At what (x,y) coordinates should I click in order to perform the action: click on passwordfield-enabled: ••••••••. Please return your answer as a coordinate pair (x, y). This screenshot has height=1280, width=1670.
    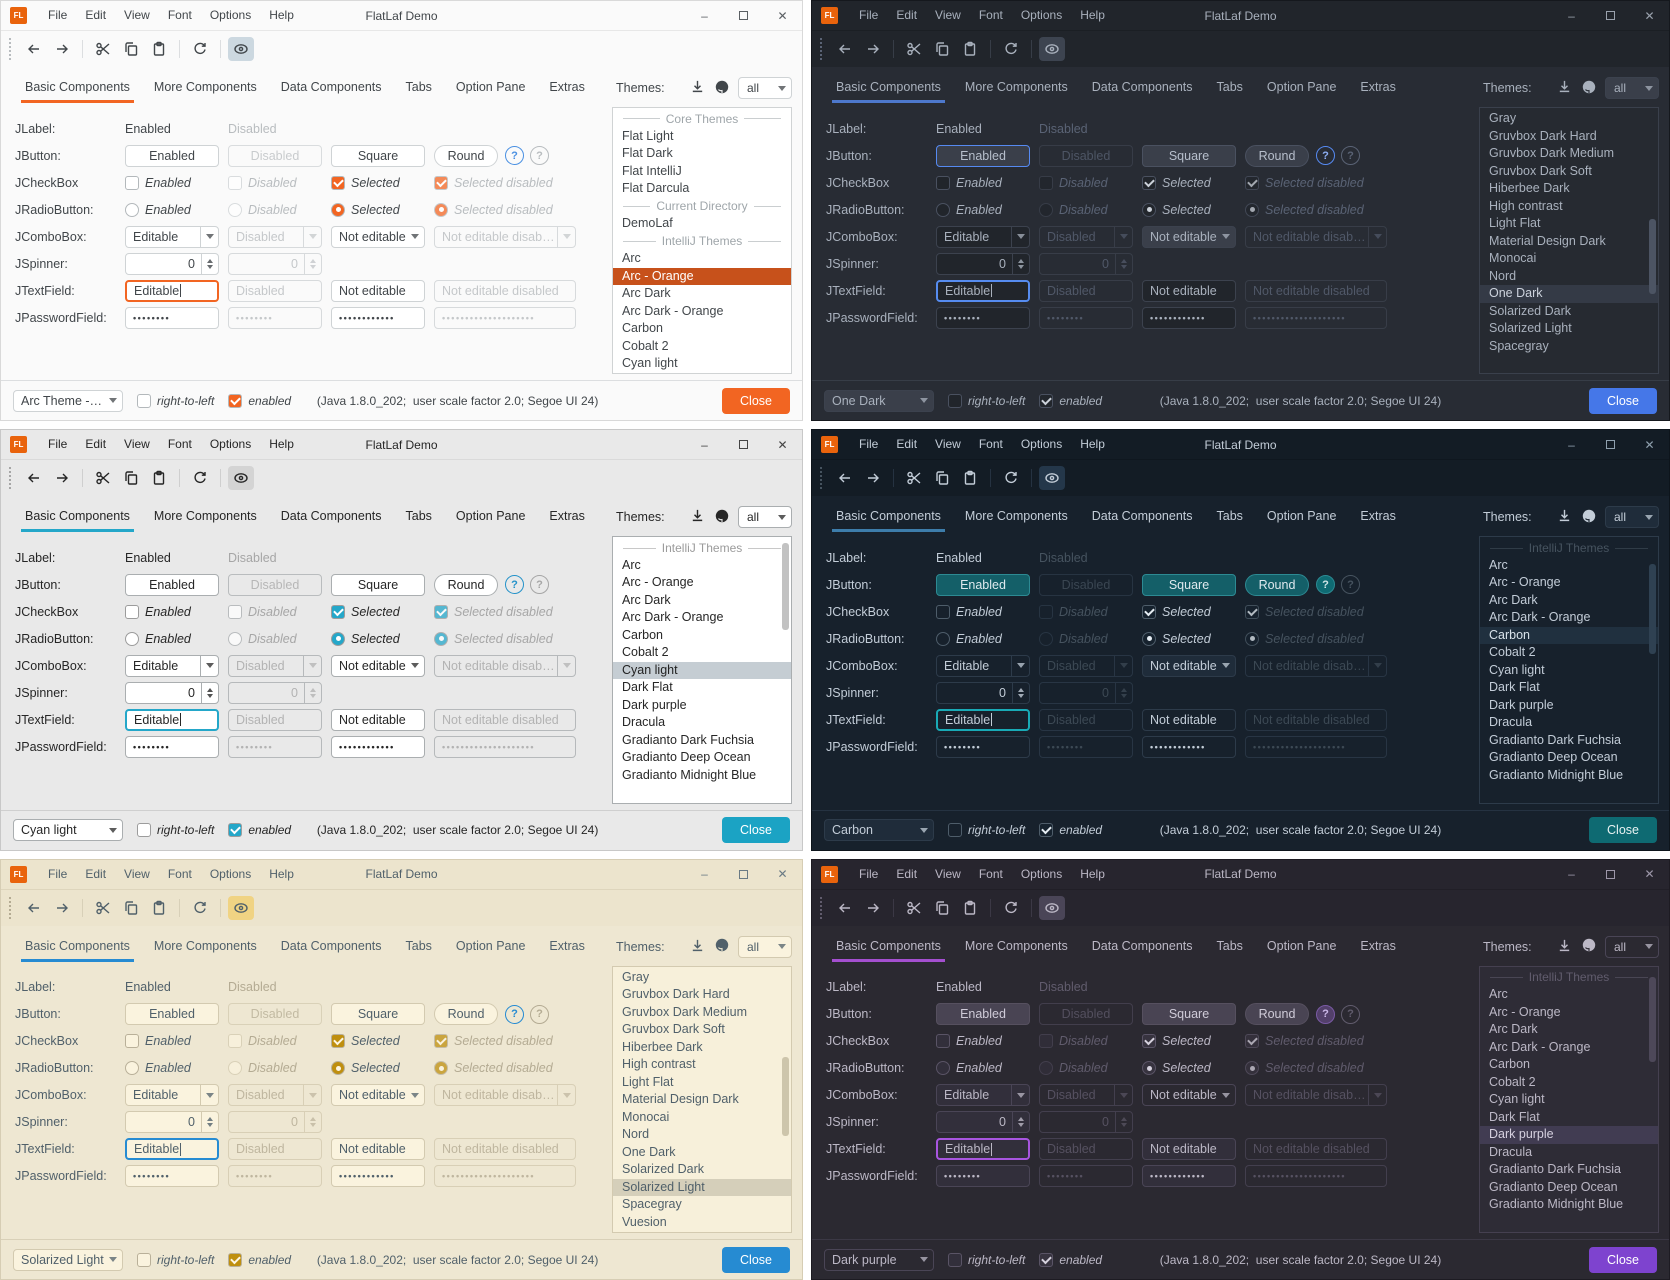
    Looking at the image, I should click on (172, 317).